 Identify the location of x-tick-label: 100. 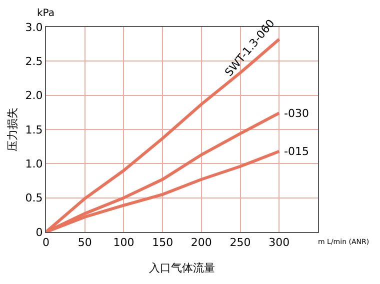
(123, 243).